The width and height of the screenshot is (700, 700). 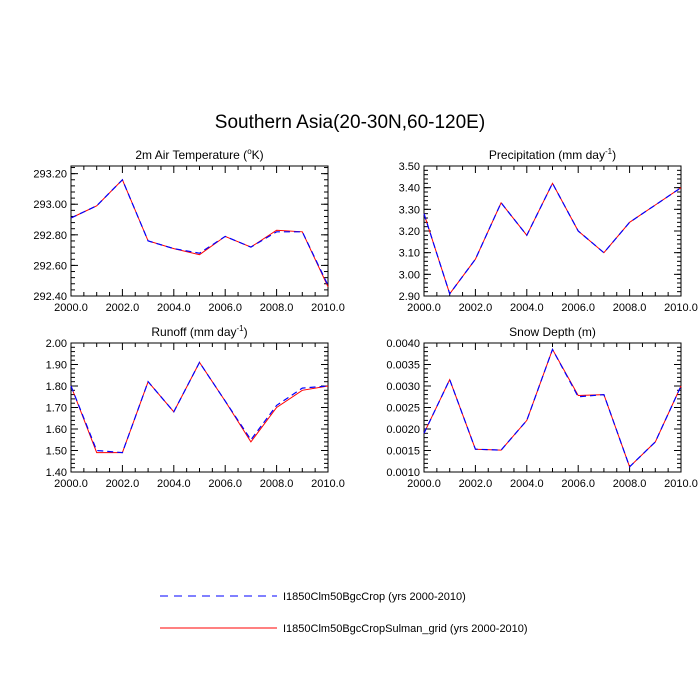 What do you see at coordinates (56, 409) in the screenshot?
I see `y-tick-label: 1.70` at bounding box center [56, 409].